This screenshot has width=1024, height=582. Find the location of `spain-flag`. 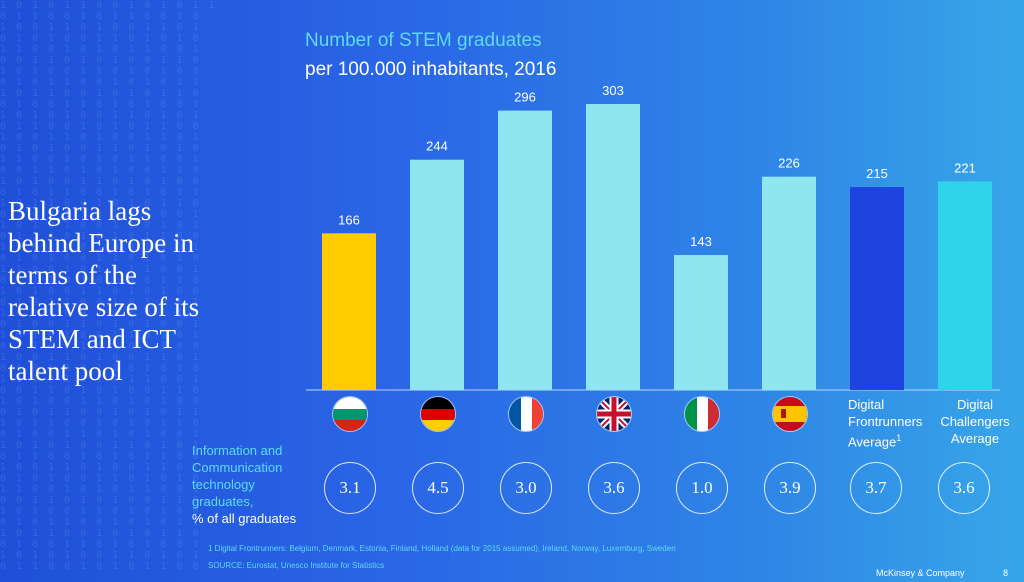

spain-flag is located at coordinates (790, 414).